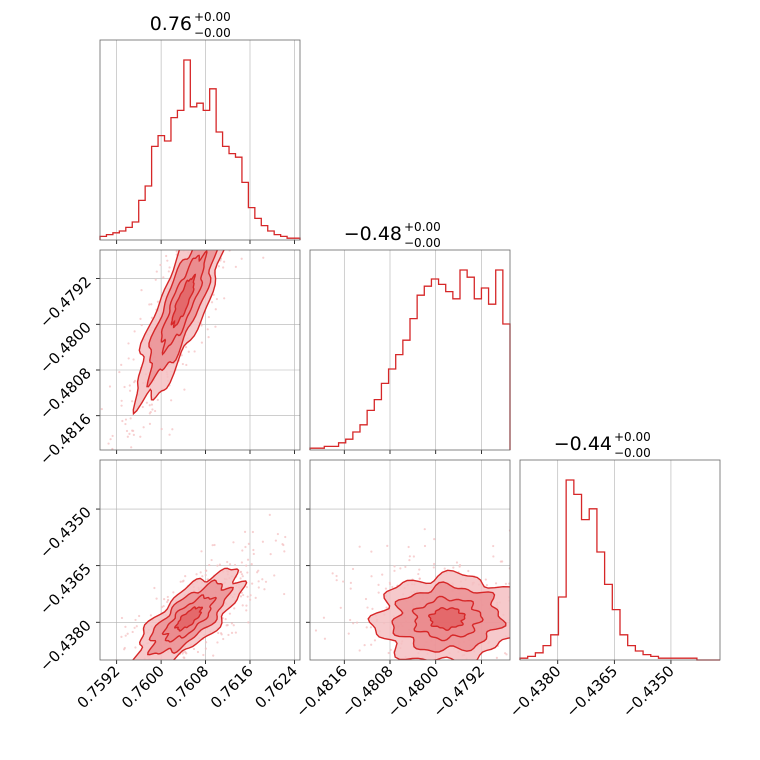  Describe the element at coordinates (171, 24) in the screenshot. I see `title-value: 0.76` at that location.